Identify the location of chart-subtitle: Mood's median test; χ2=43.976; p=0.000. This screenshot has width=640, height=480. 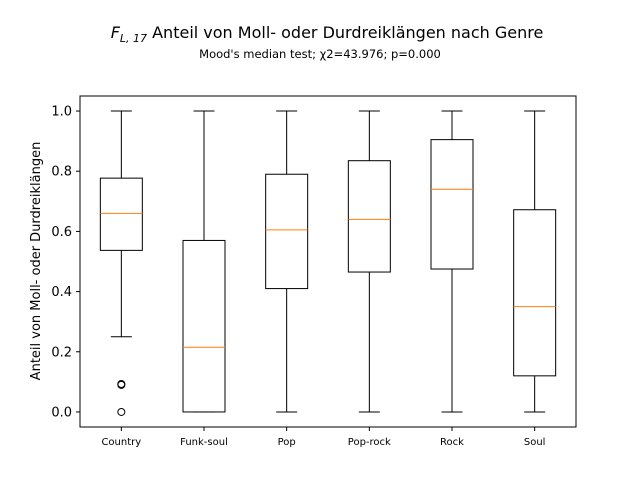
(320, 54).